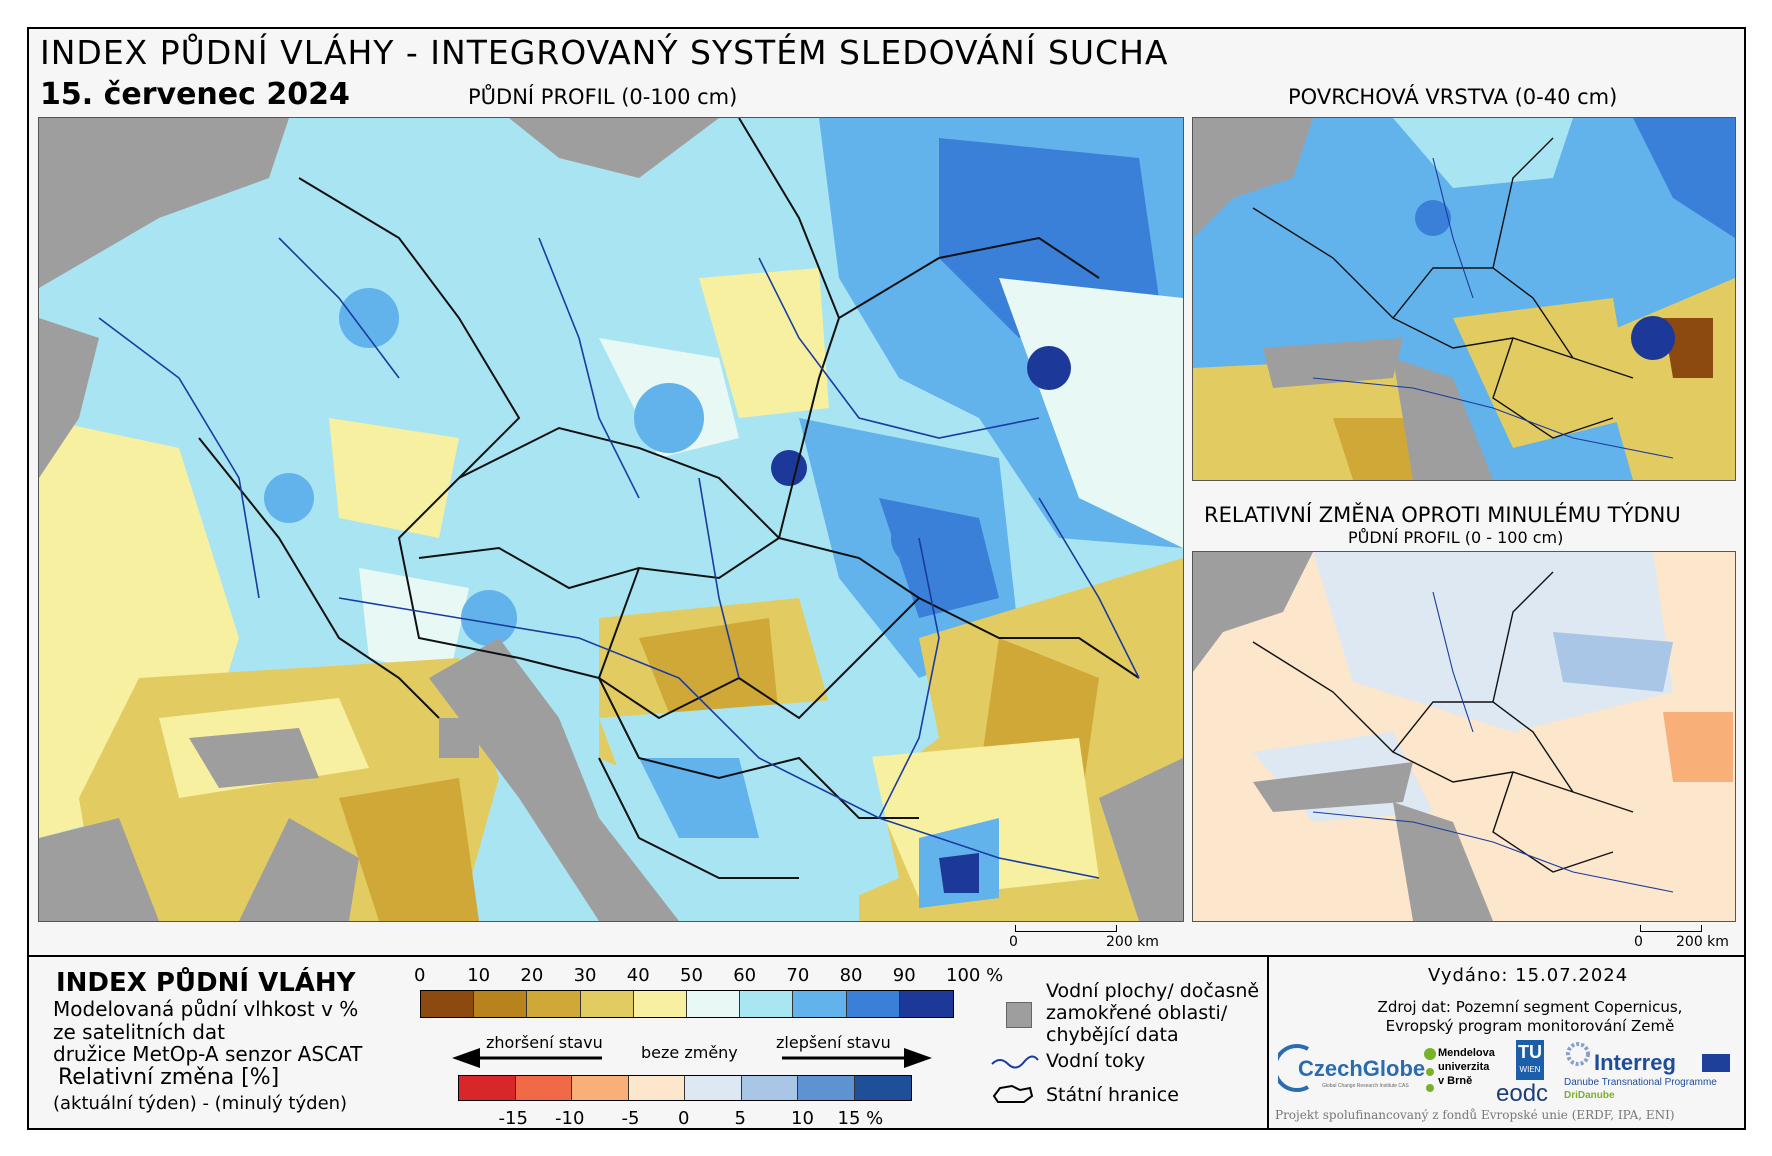  What do you see at coordinates (1430, 1070) in the screenshot?
I see `mendel-logo-mark` at bounding box center [1430, 1070].